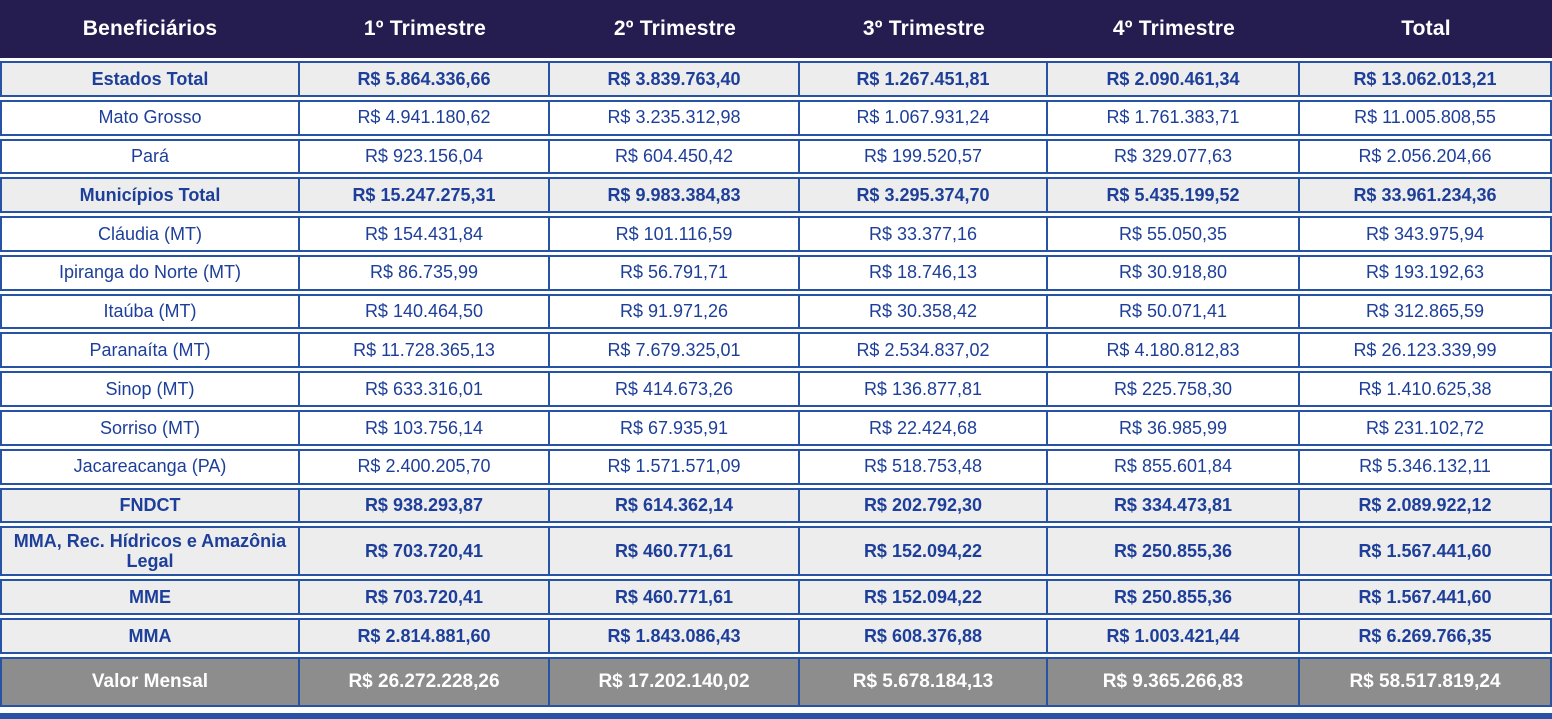 This screenshot has width=1552, height=719. I want to click on value-cell: R$ 604.450,42, so click(675, 156).